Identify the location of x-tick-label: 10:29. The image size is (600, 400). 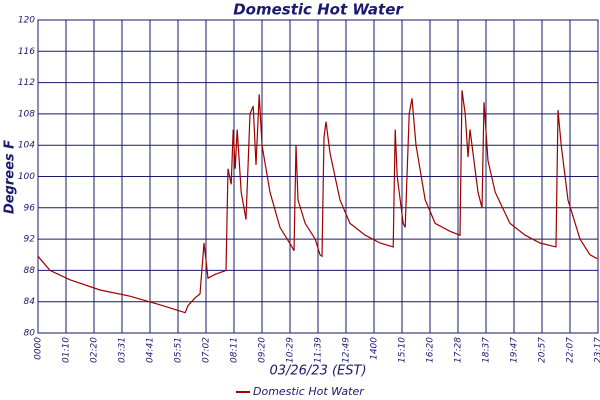
(291, 350).